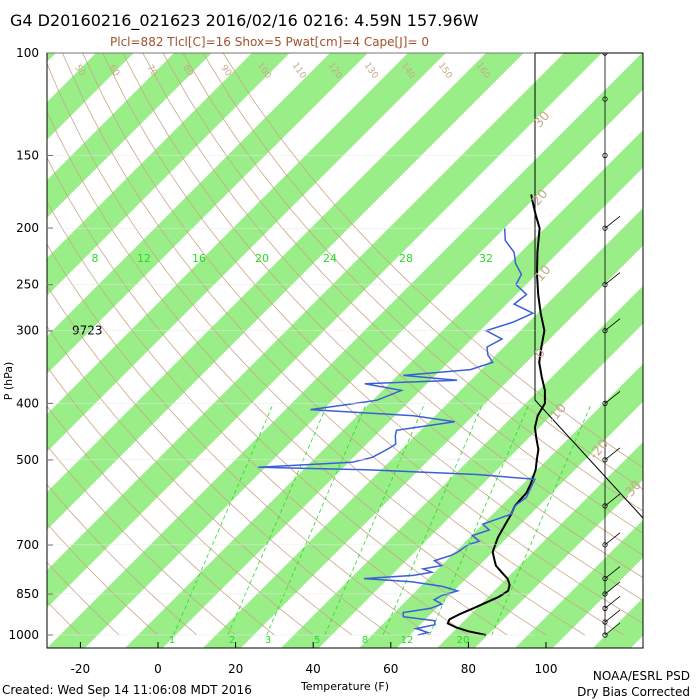 The width and height of the screenshot is (700, 700). I want to click on wind-barb-area, so click(588, 350).